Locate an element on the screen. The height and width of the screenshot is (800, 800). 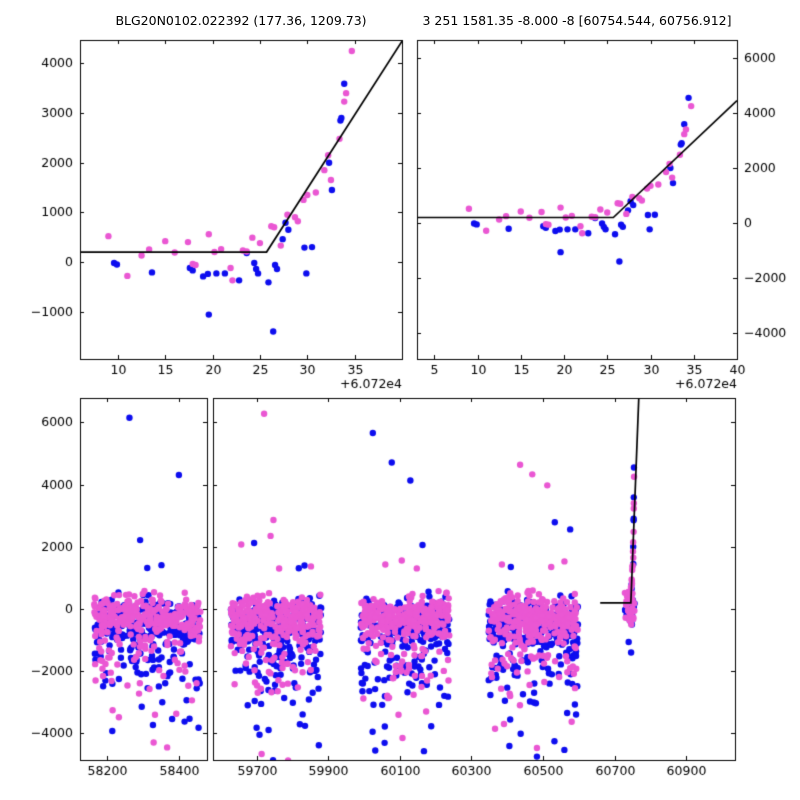
left-plot-title: BLG20N0102.022392 (177.36, 1209.73) is located at coordinates (241, 20).